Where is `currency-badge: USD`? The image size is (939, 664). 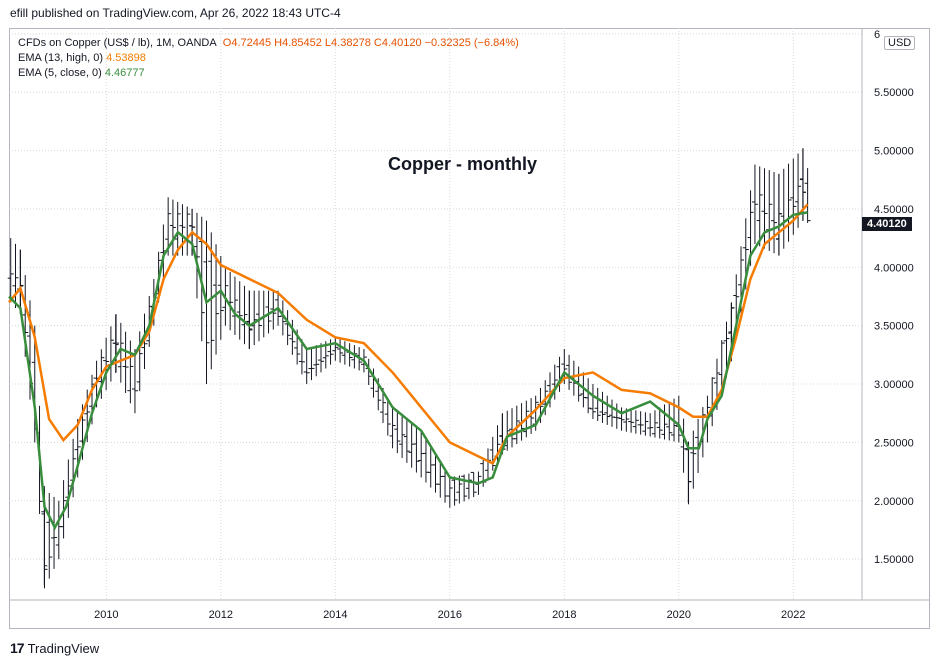
currency-badge: USD is located at coordinates (900, 43).